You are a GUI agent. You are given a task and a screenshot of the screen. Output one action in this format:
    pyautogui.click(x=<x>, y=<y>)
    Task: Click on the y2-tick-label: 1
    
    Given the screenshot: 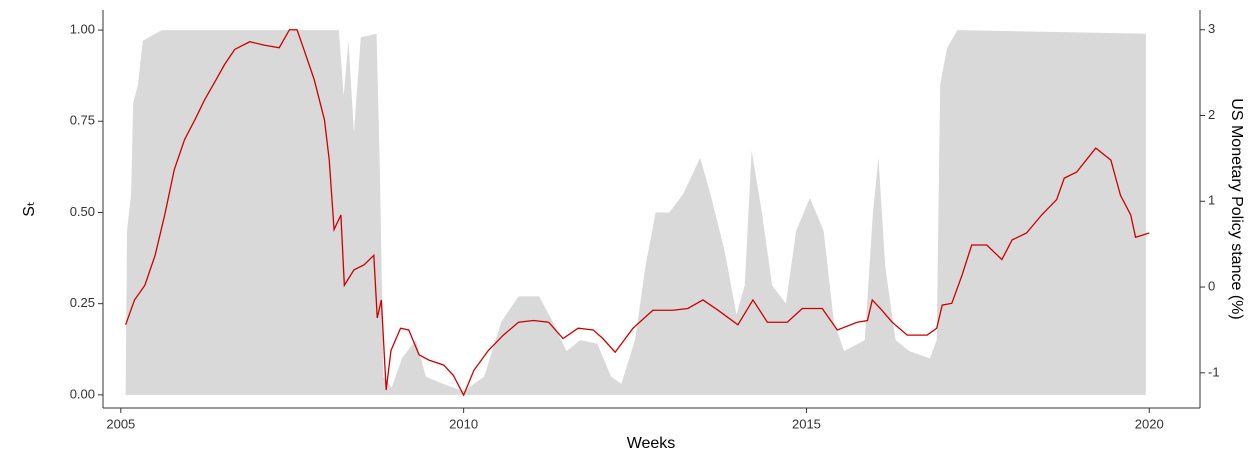 What is the action you would take?
    pyautogui.click(x=1211, y=200)
    